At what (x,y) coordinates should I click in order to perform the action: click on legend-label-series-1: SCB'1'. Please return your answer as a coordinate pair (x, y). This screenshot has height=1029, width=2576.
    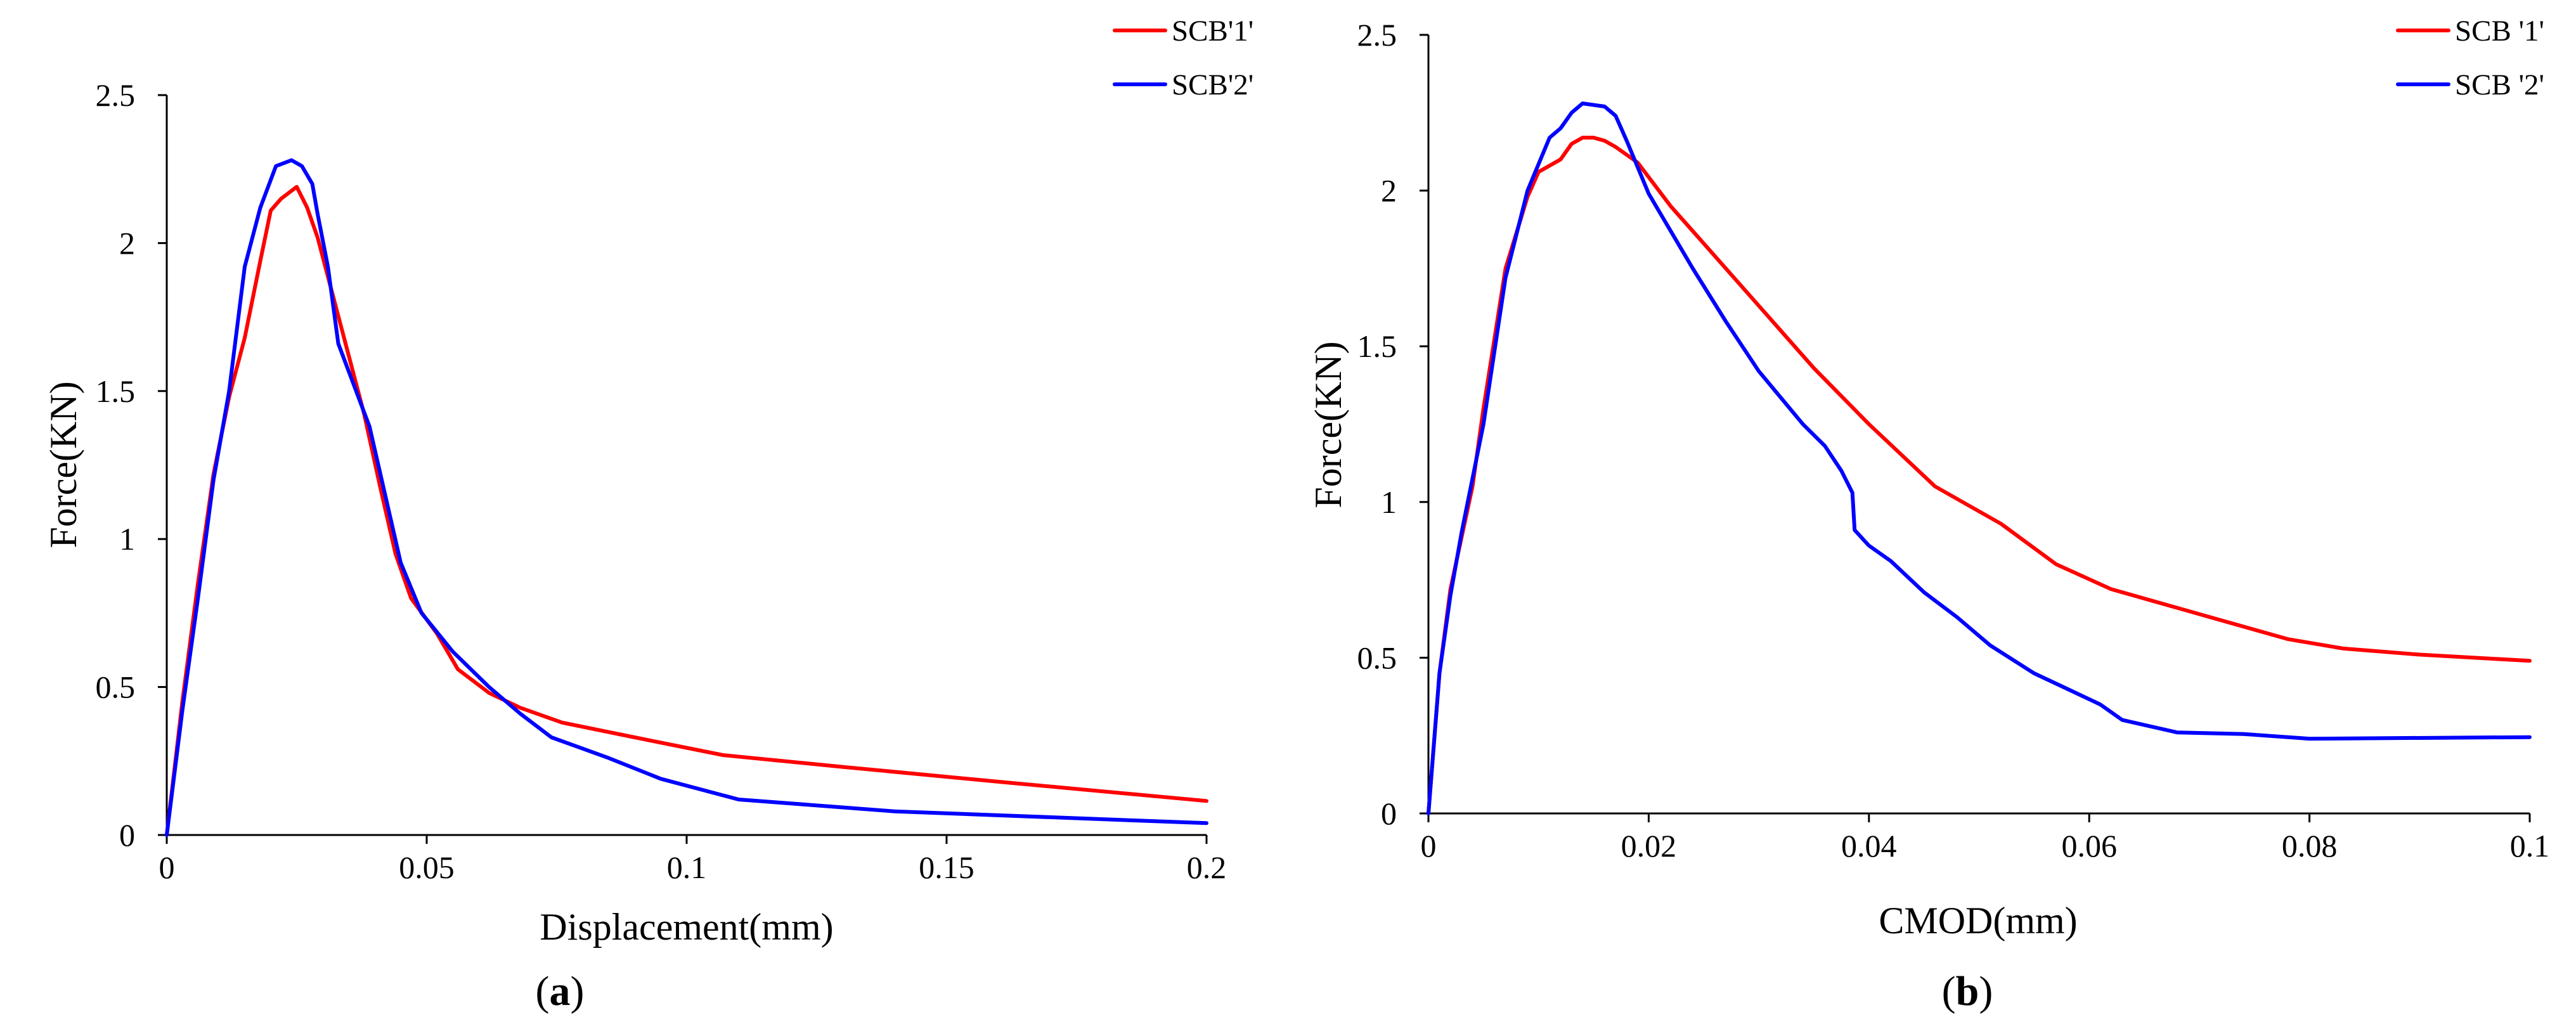
    Looking at the image, I should click on (1212, 32).